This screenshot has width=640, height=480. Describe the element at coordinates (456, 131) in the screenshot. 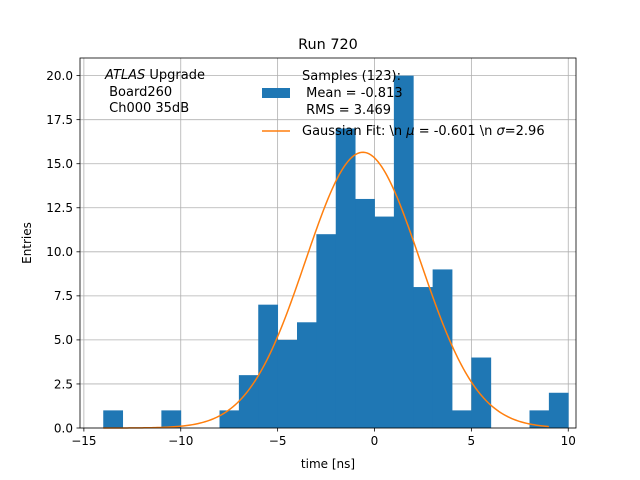

I see `legend-fit-mu-text: = -0.601 \n` at that location.